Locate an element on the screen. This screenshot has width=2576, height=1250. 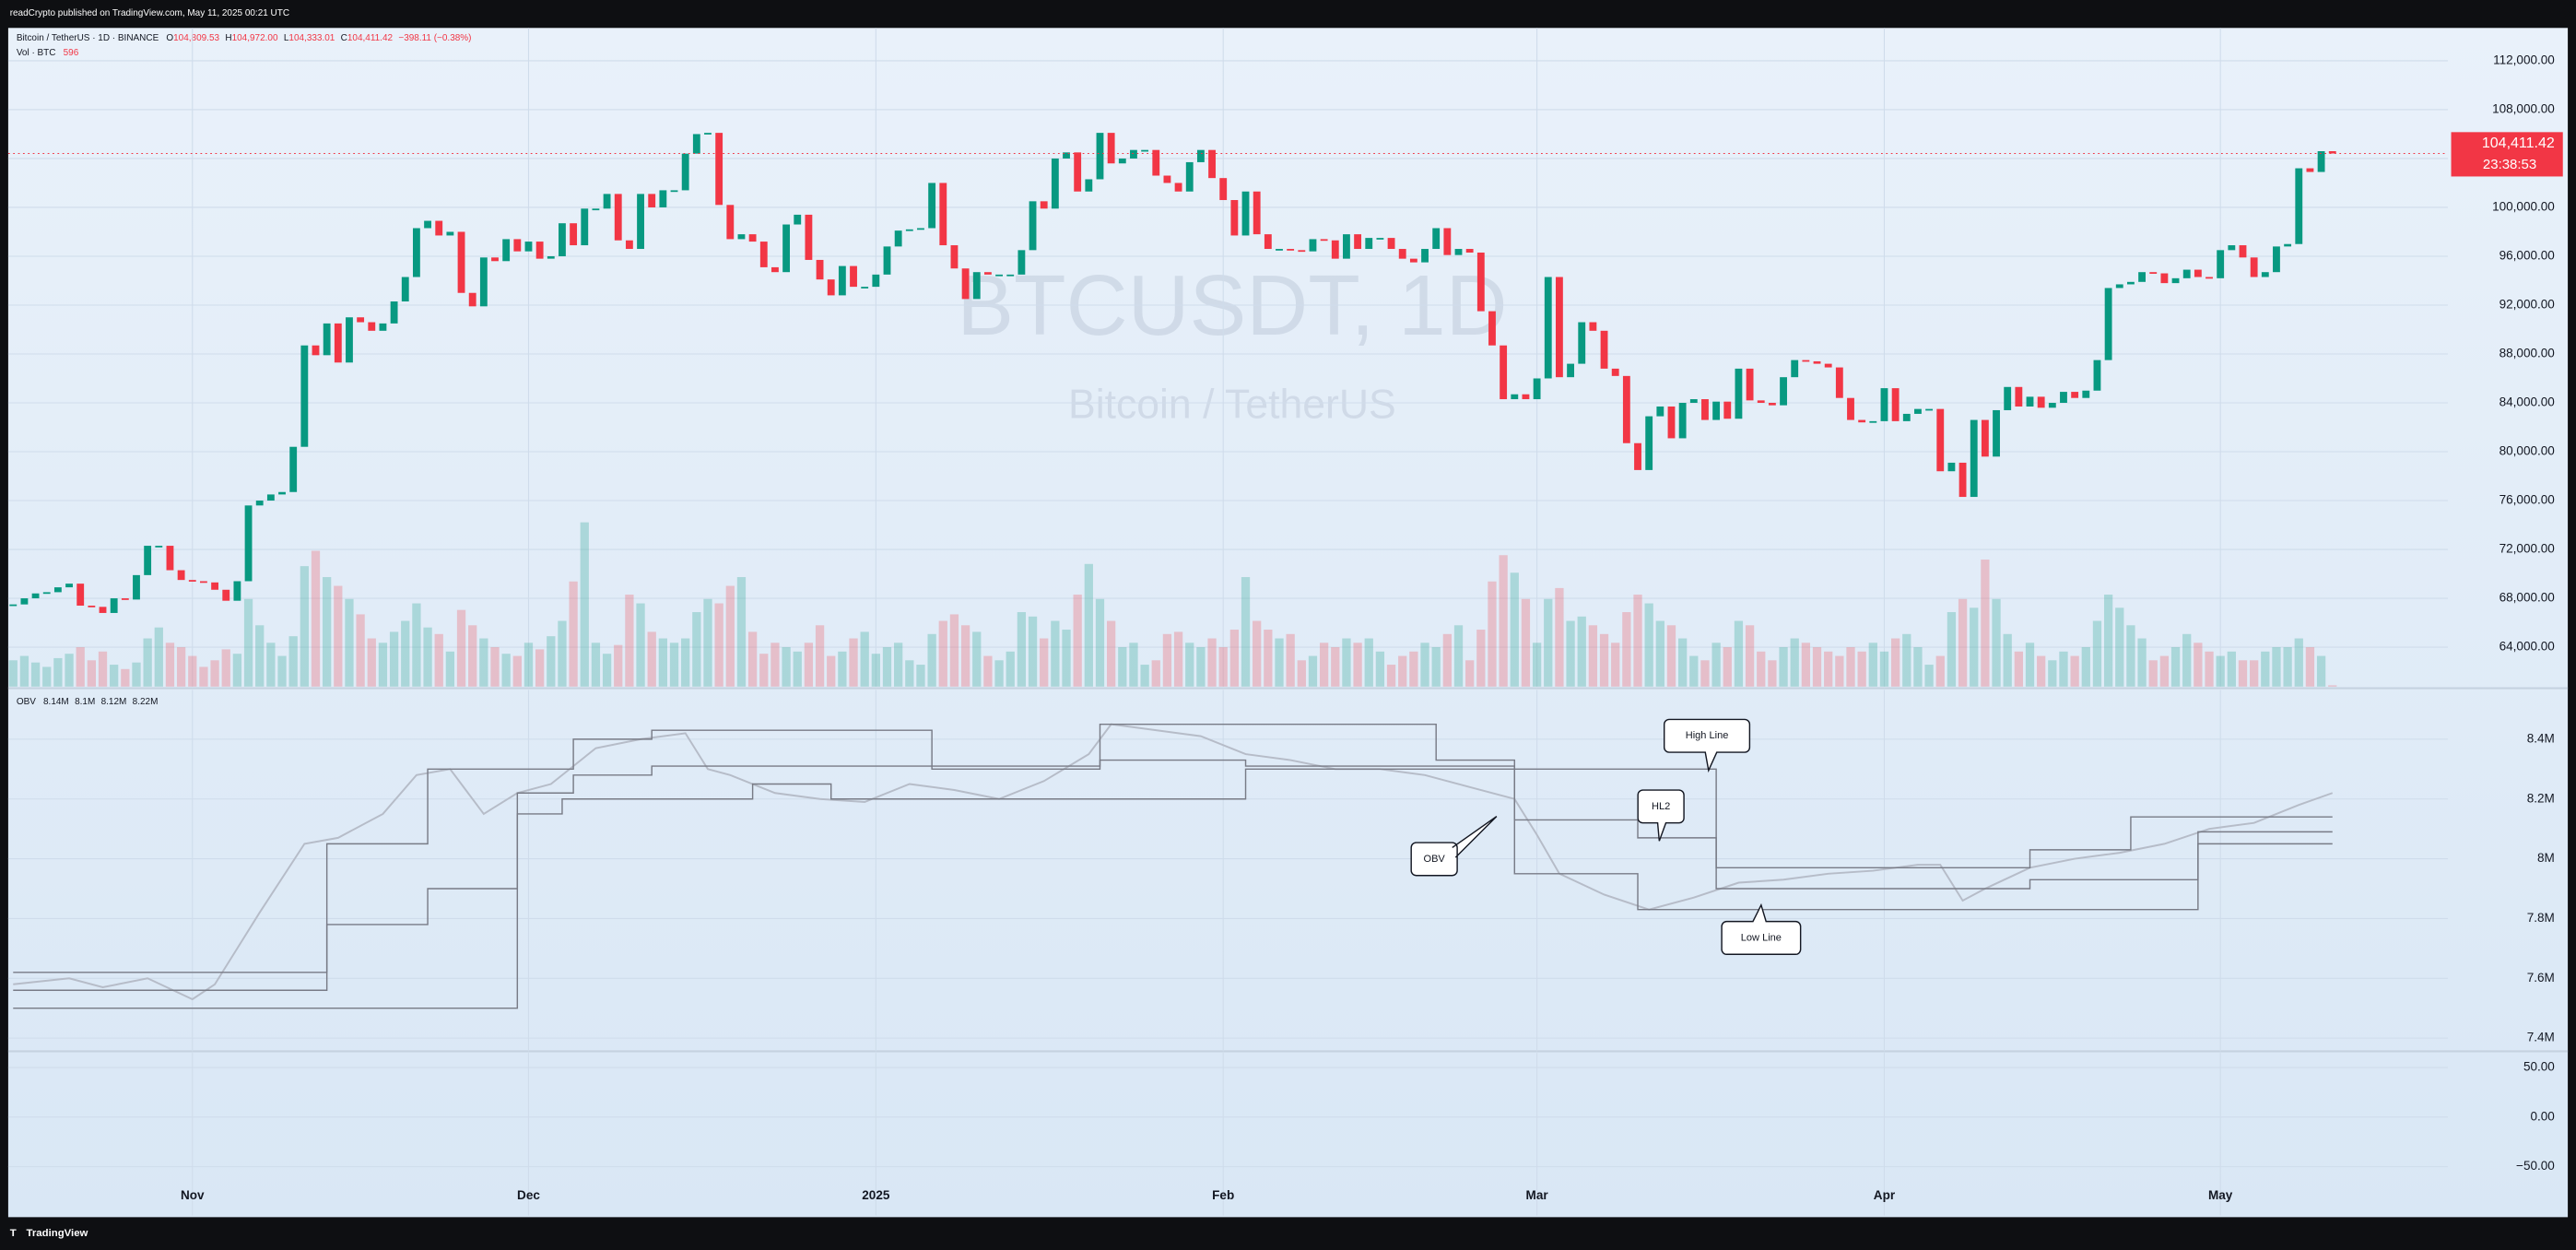
symbol-title: Bitcoin / TetherUS · 1D · BINANCE is located at coordinates (88, 38).